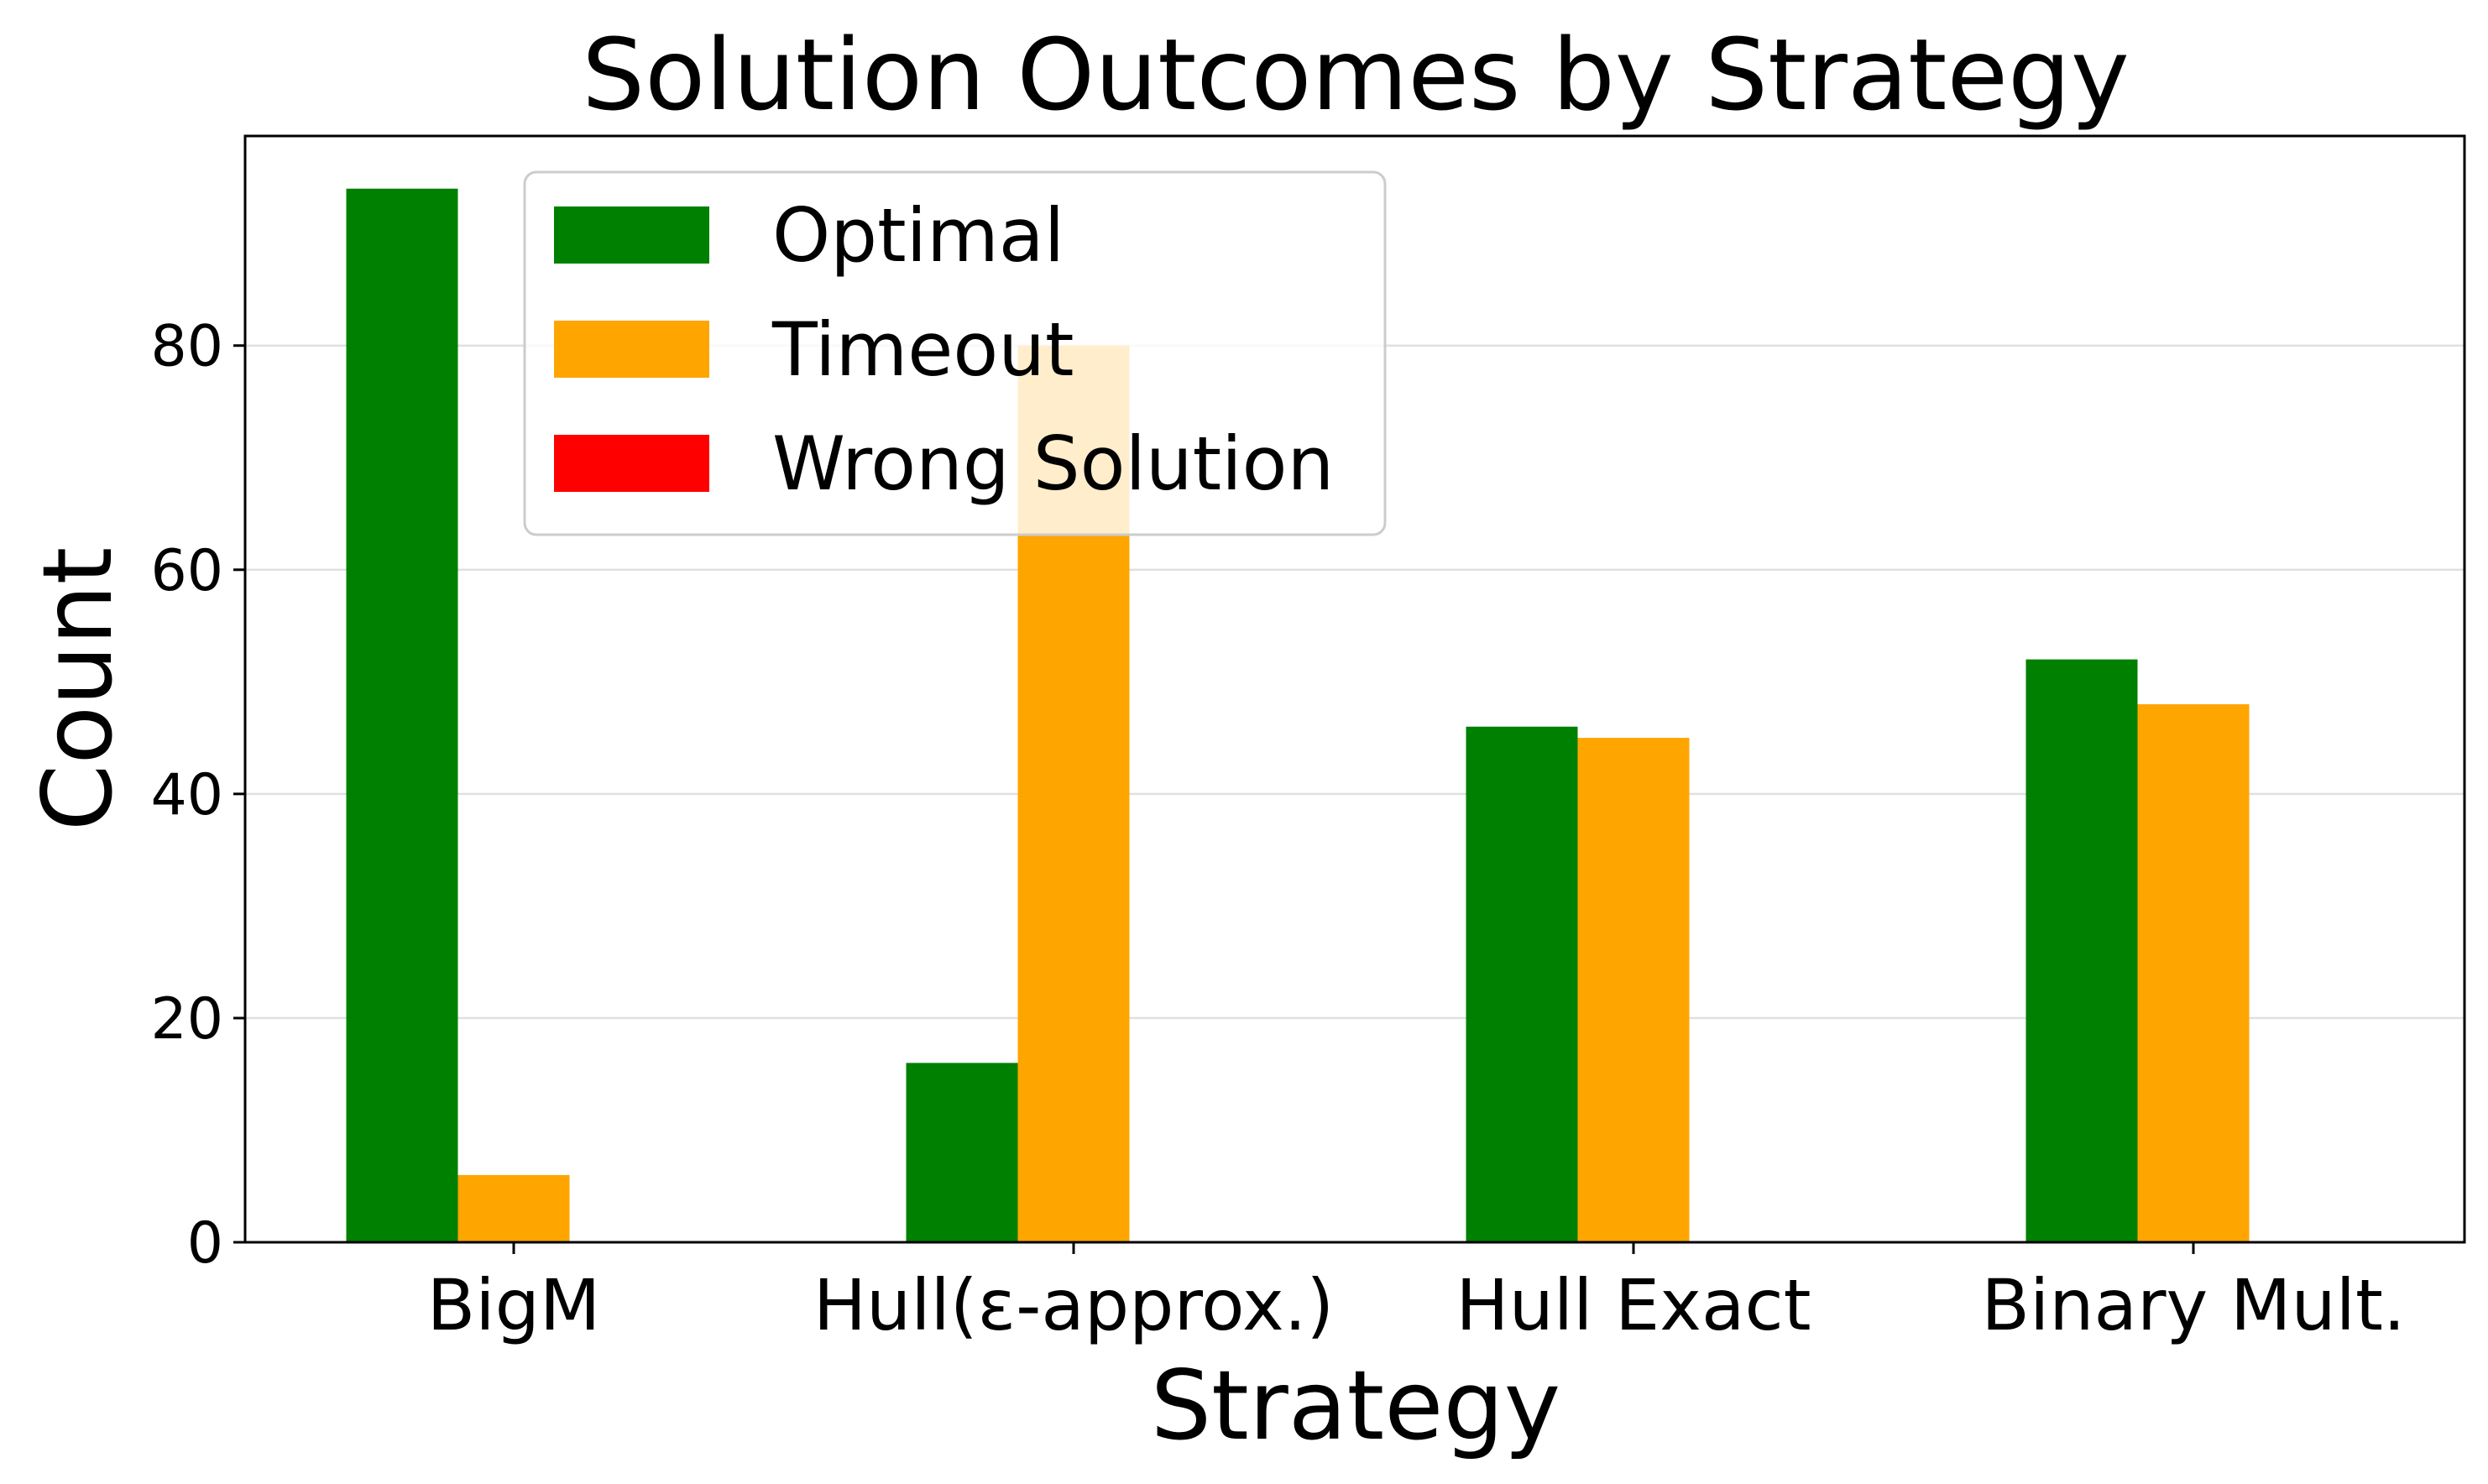 The height and width of the screenshot is (1484, 2488). Describe the element at coordinates (918, 235) in the screenshot. I see `legend-label-optimal: Optimal` at that location.